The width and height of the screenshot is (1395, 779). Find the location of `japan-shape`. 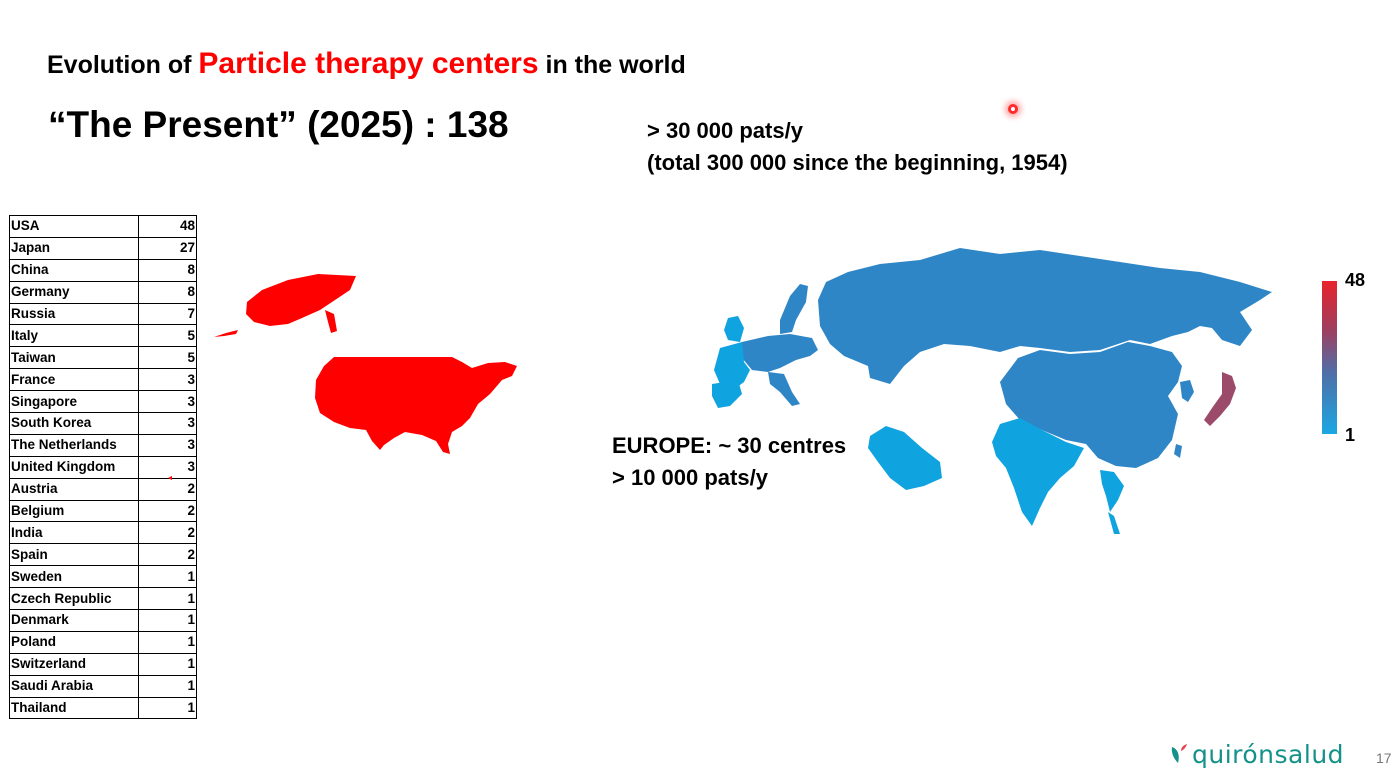

japan-shape is located at coordinates (1220, 399).